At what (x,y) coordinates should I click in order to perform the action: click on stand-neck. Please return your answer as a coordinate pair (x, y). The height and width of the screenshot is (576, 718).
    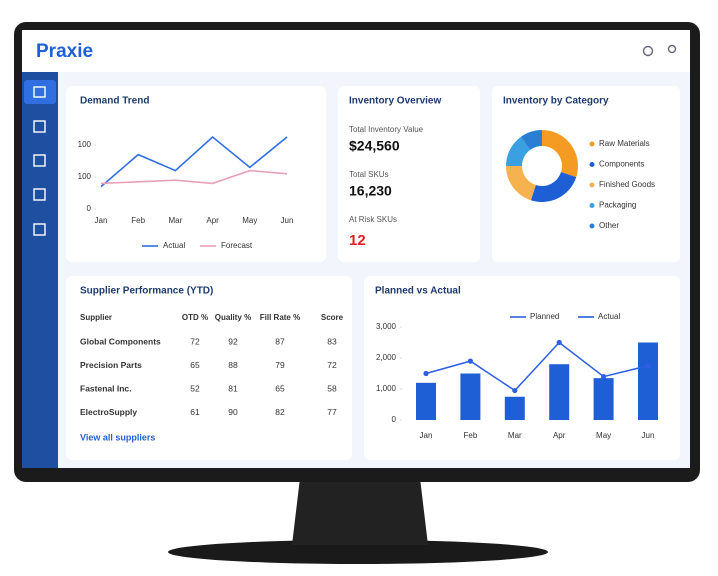
    Looking at the image, I should click on (360, 511).